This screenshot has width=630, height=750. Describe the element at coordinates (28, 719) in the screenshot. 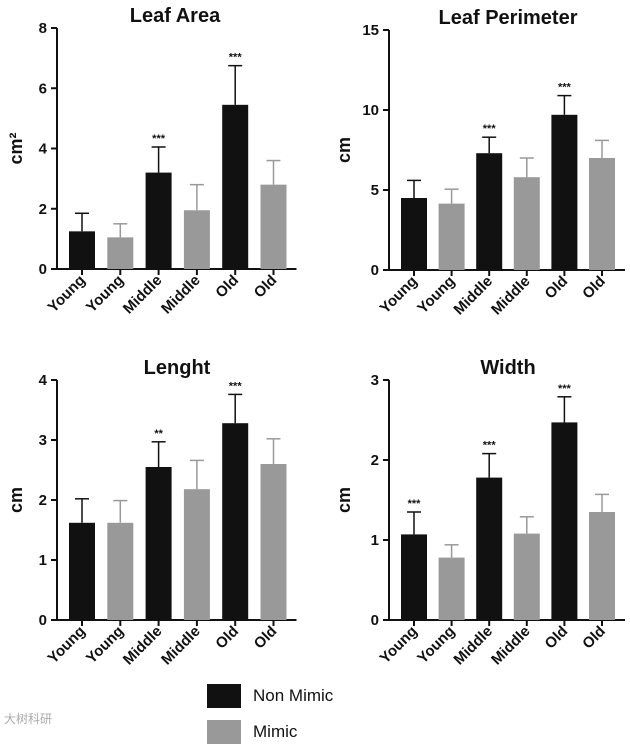

I see `watermark: 大树科研` at that location.